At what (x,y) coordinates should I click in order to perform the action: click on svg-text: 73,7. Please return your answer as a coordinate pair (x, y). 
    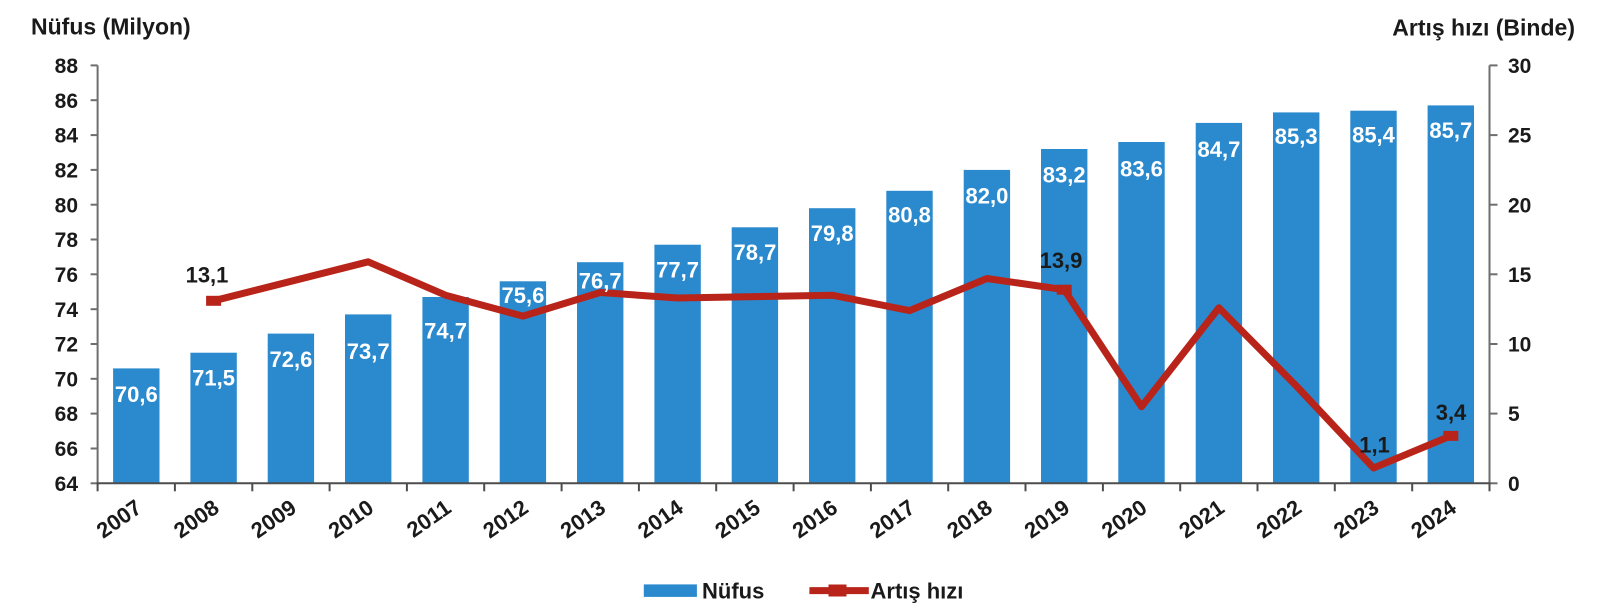
    Looking at the image, I should click on (368, 351).